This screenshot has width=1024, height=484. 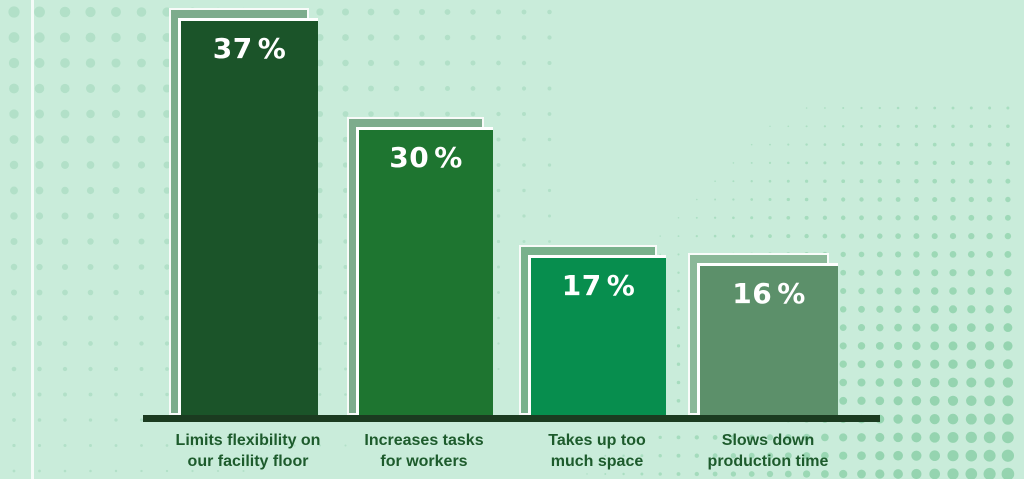 What do you see at coordinates (32, 242) in the screenshot?
I see `left-decorative-stripe` at bounding box center [32, 242].